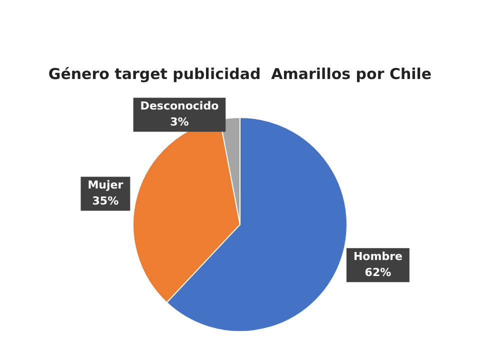 This screenshot has width=480, height=359. What do you see at coordinates (180, 106) in the screenshot?
I see `slice-label: Desconocido` at bounding box center [180, 106].